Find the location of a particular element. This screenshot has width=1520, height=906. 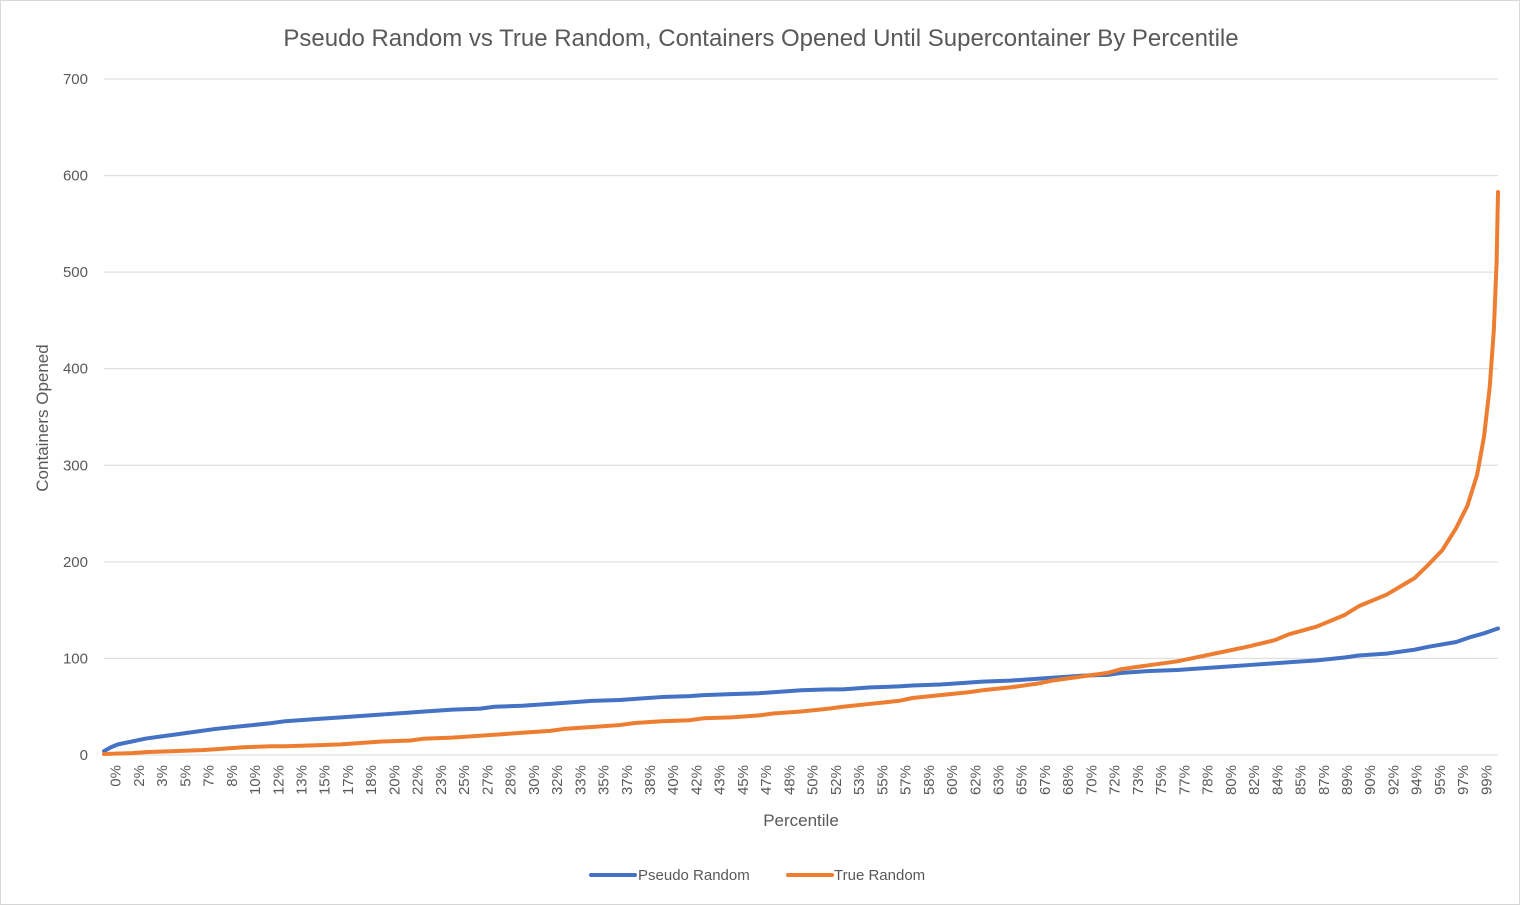

x-tick-label: 89% is located at coordinates (1347, 780).